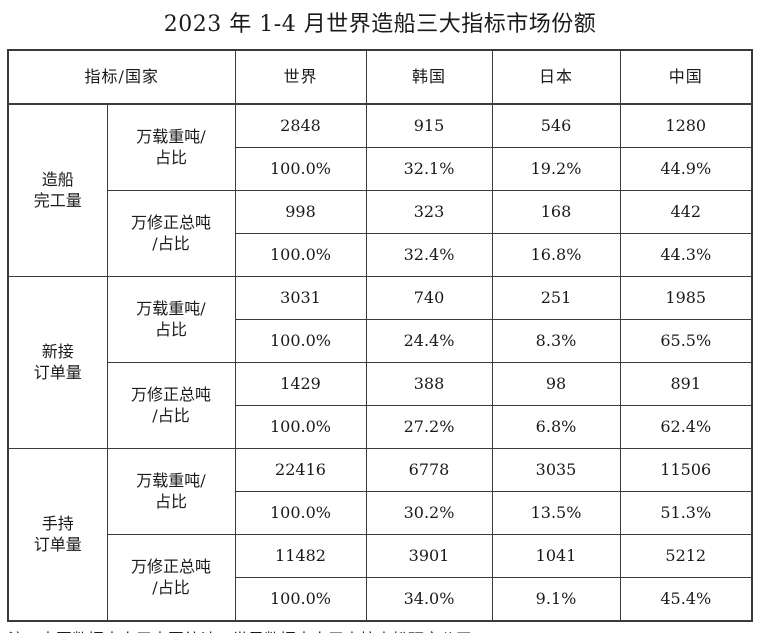 Image resolution: width=760 pixels, height=633 pixels. Describe the element at coordinates (686, 384) in the screenshot. I see `cell-value: 891` at that location.